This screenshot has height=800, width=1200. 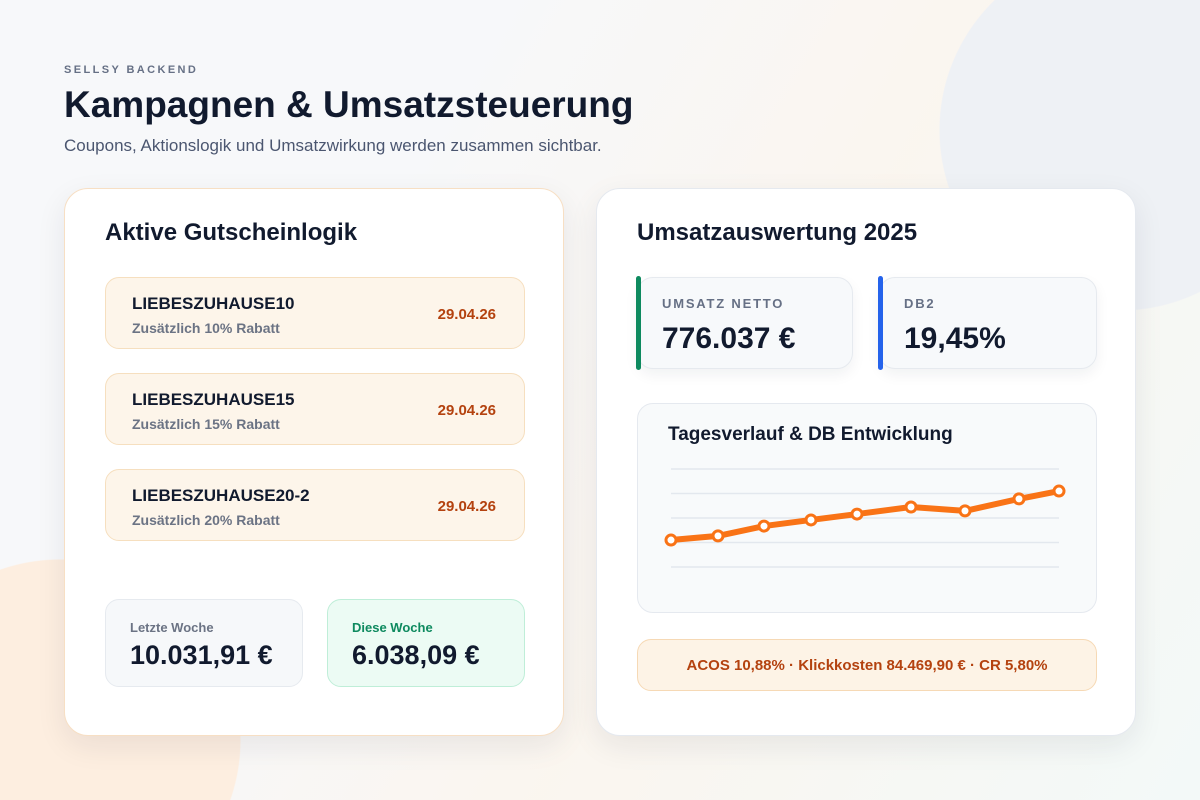 I want to click on chart-panel: Tagesverlauf & DB Entwicklung, so click(x=867, y=508).